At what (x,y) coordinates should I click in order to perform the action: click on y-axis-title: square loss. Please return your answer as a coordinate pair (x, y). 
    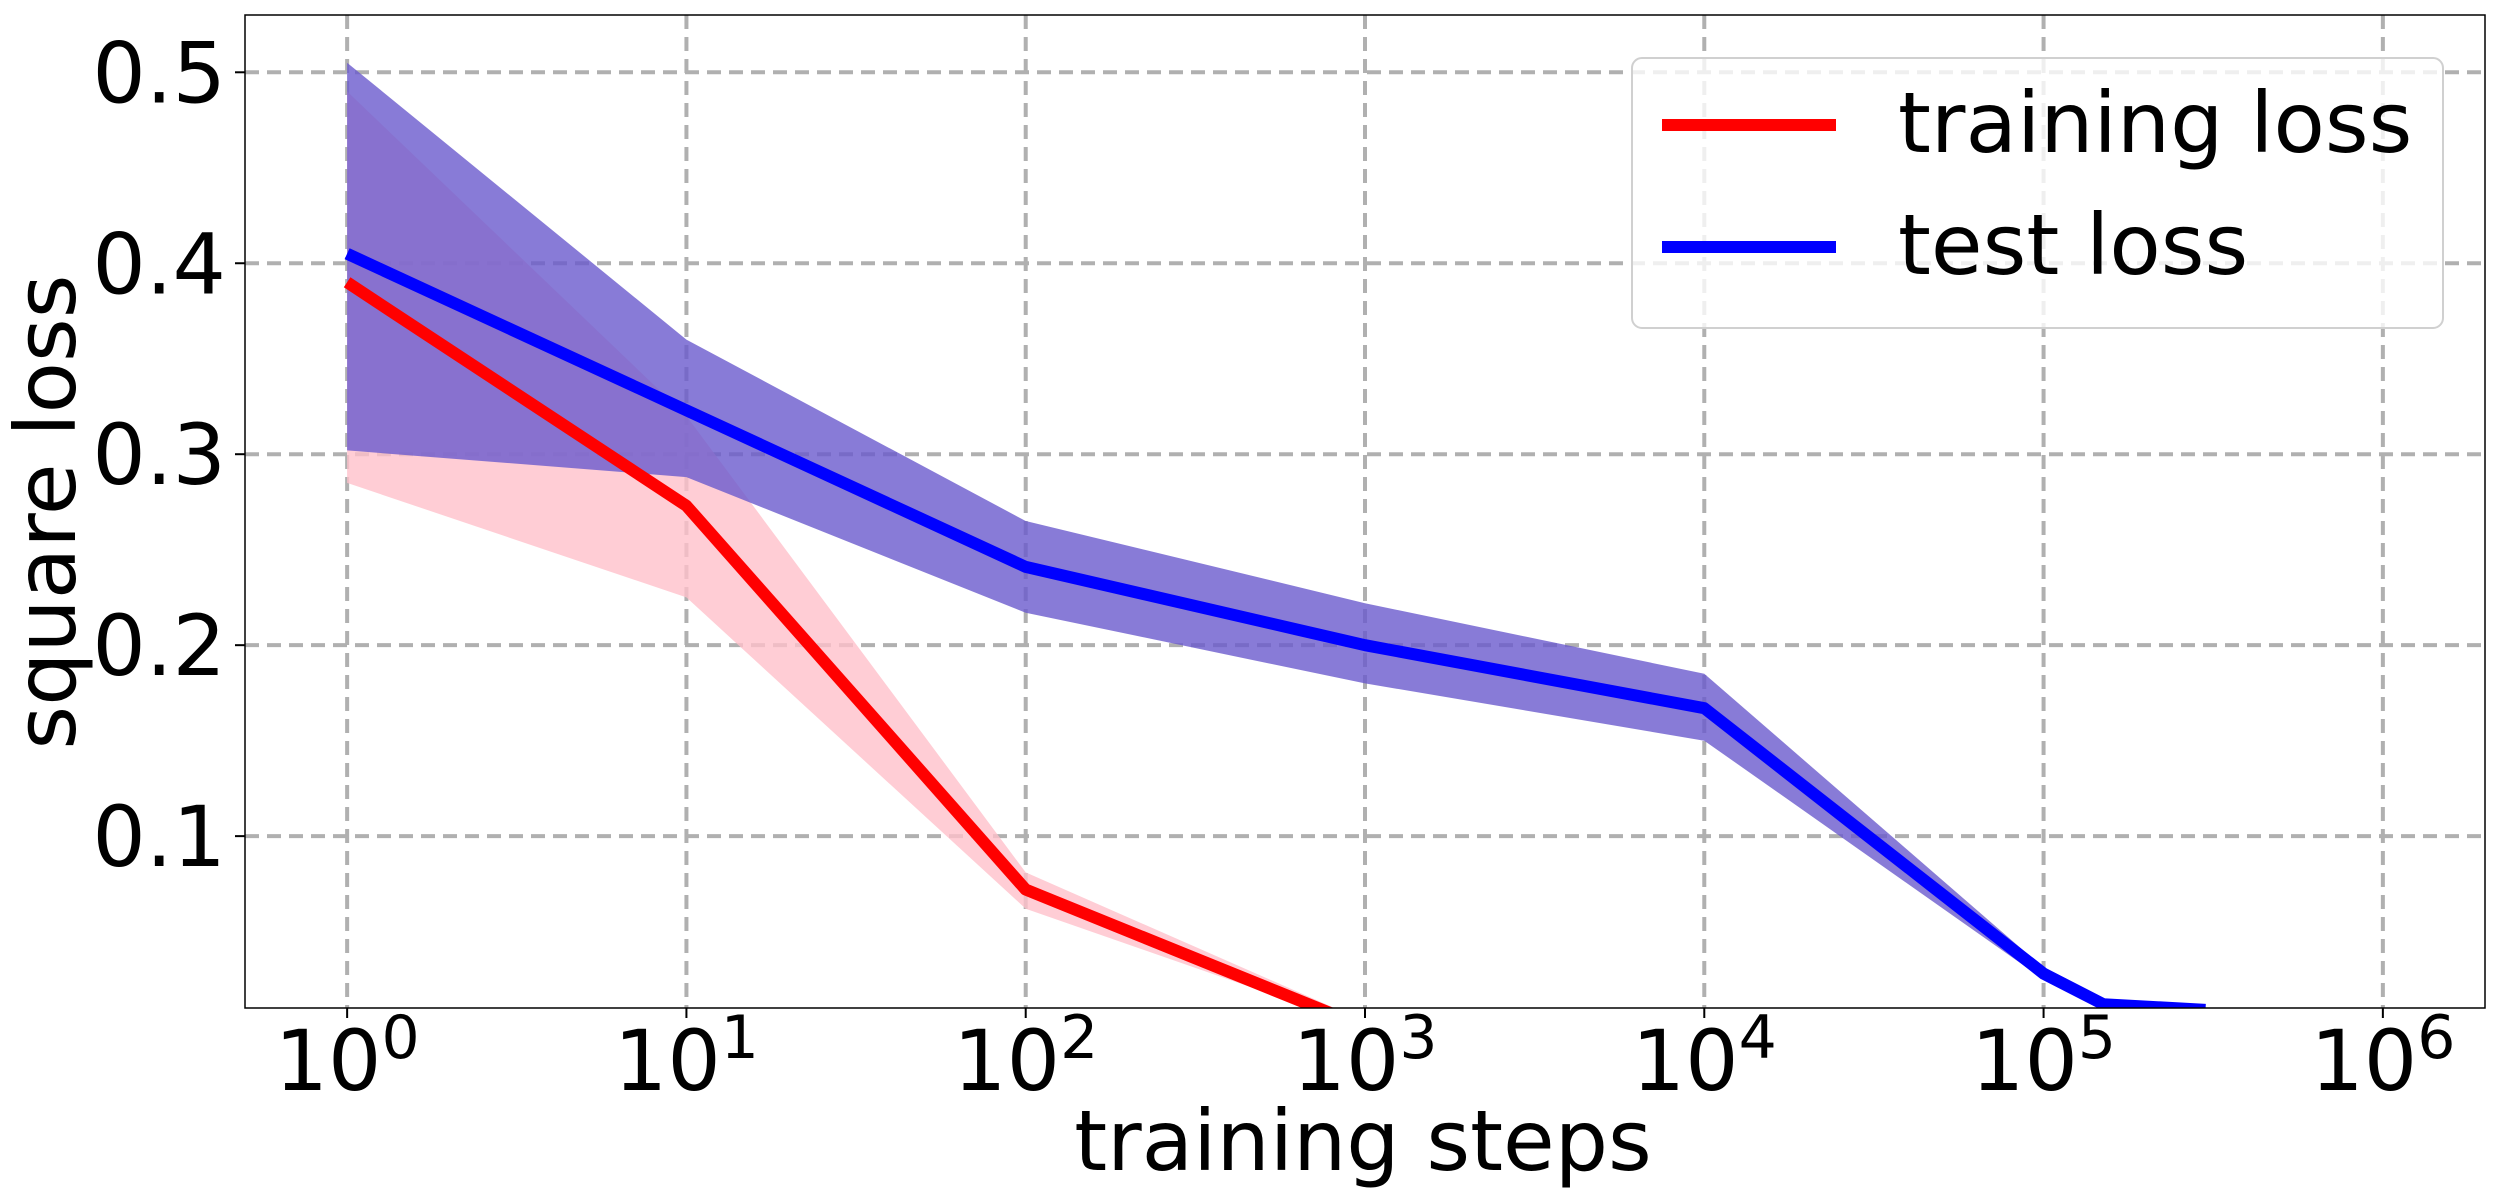
    Looking at the image, I should click on (47, 511).